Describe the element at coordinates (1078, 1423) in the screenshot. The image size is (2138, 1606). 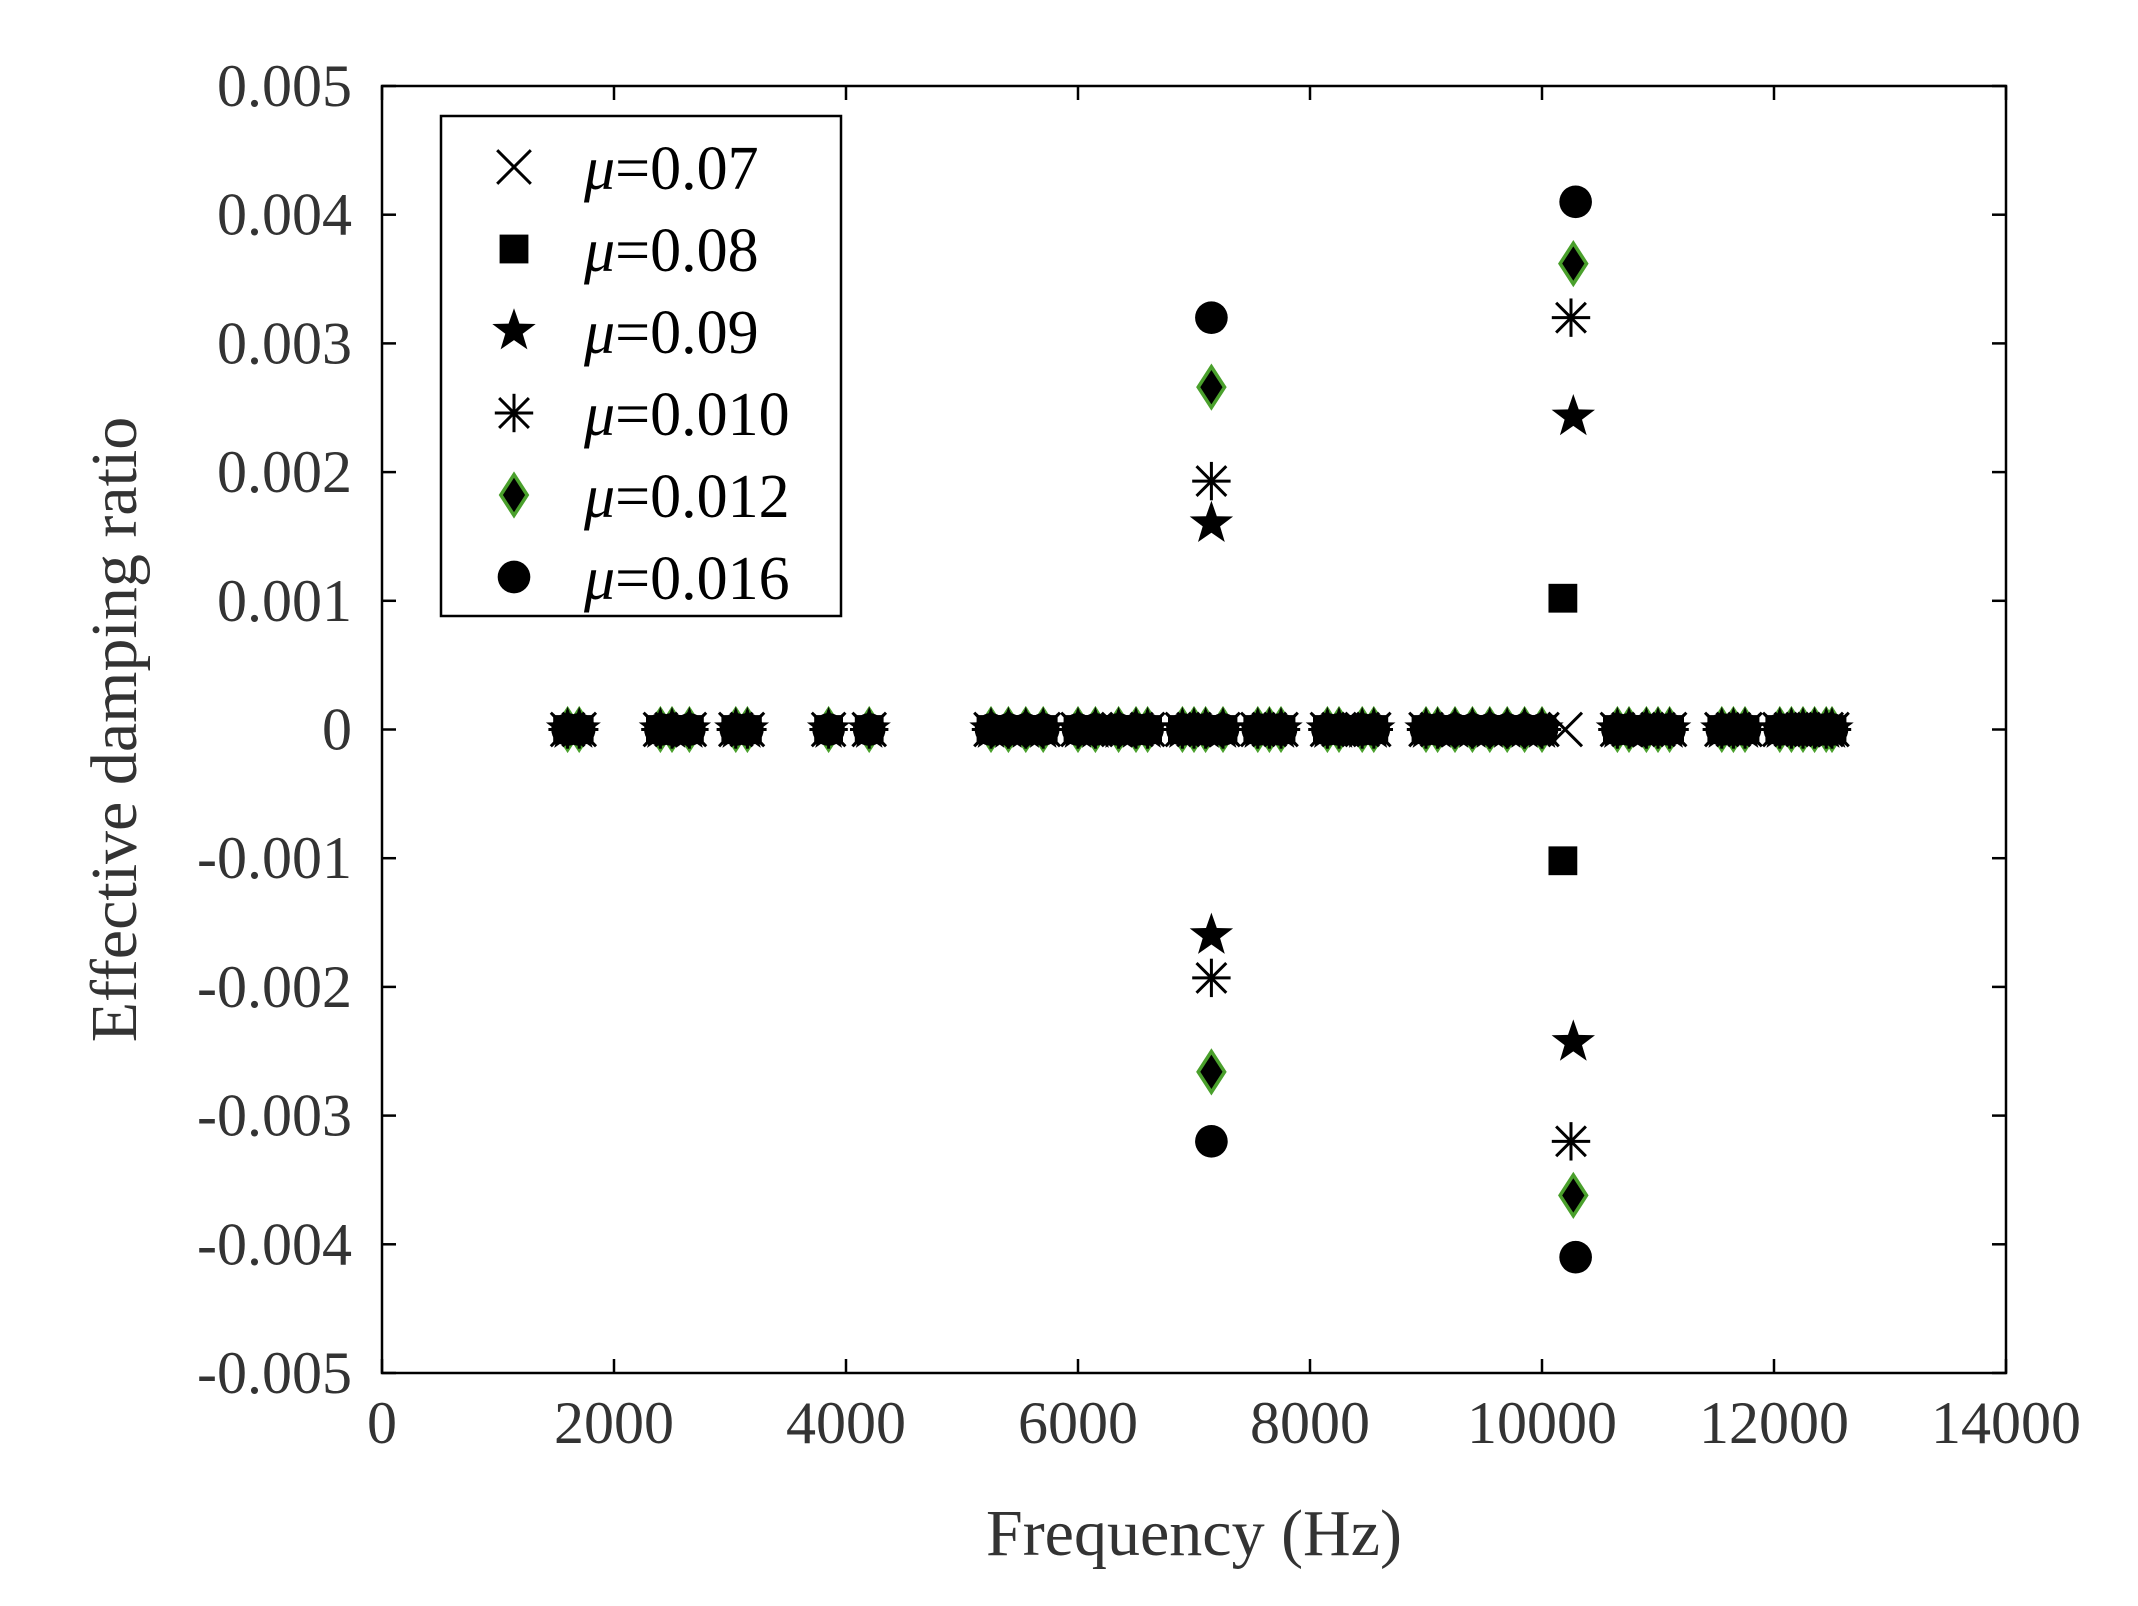
I see `x-tick-label: 6000` at that location.